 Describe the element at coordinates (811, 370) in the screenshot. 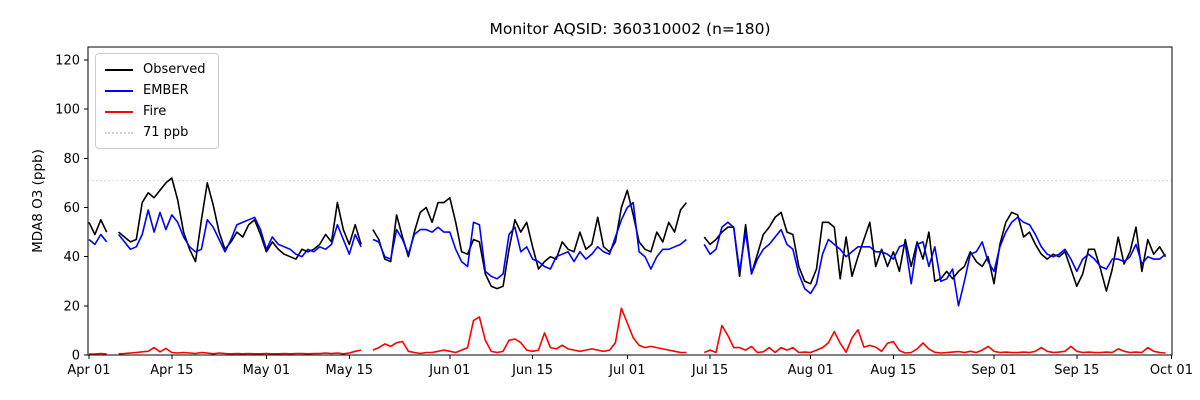

I see `x-axis-tick-label: Aug 01` at that location.